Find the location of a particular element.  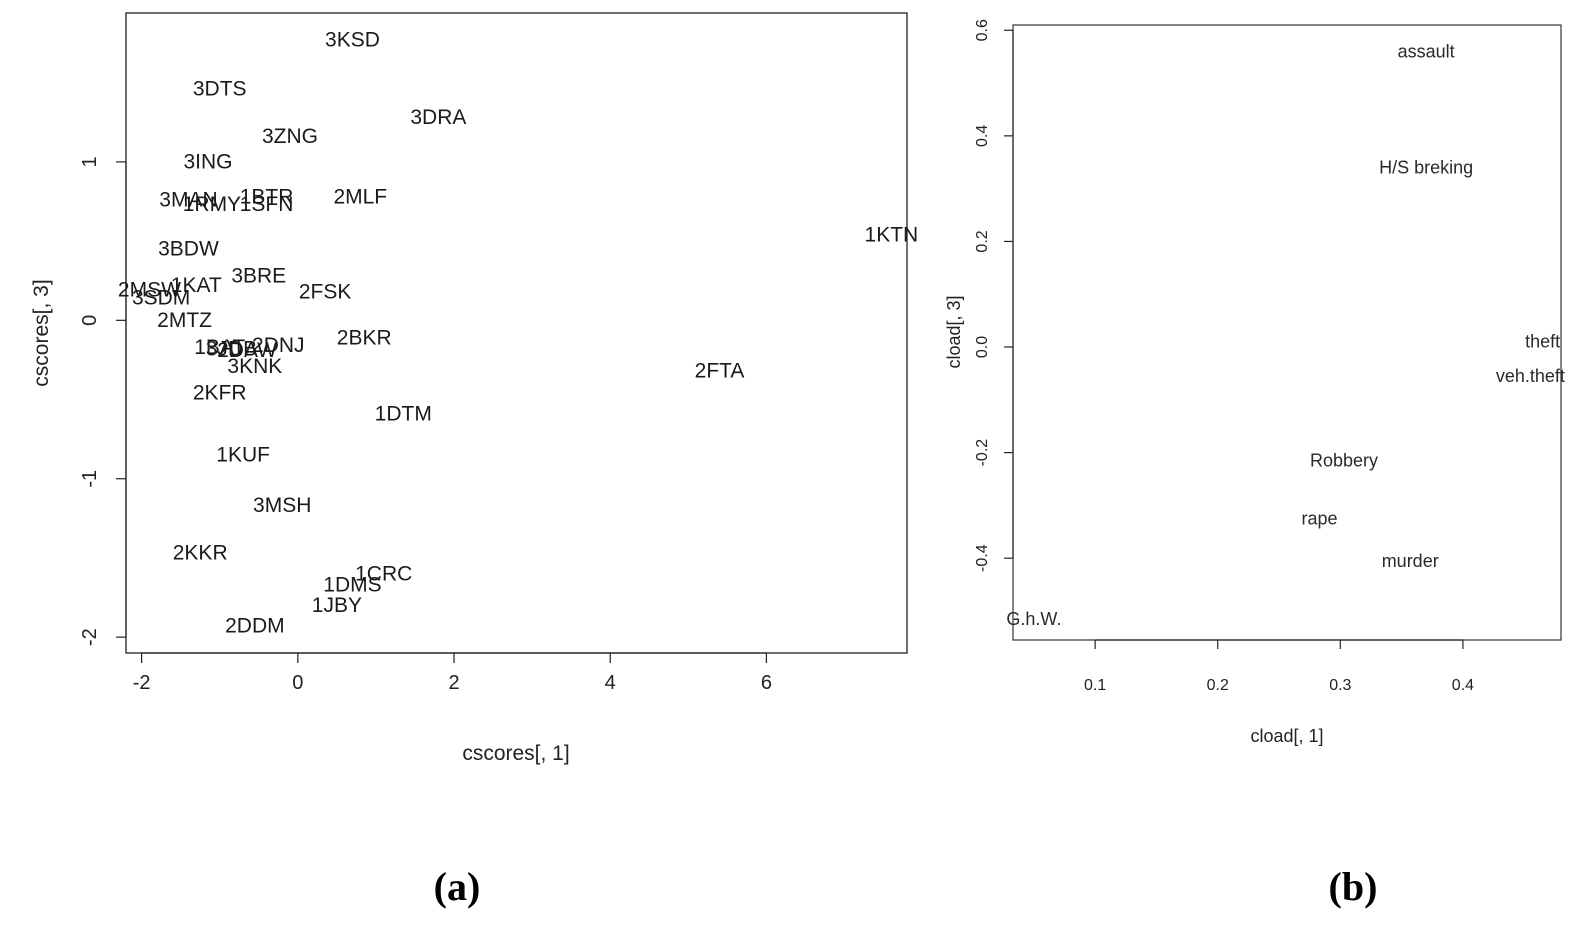

point-label: 1DMS is located at coordinates (352, 584).